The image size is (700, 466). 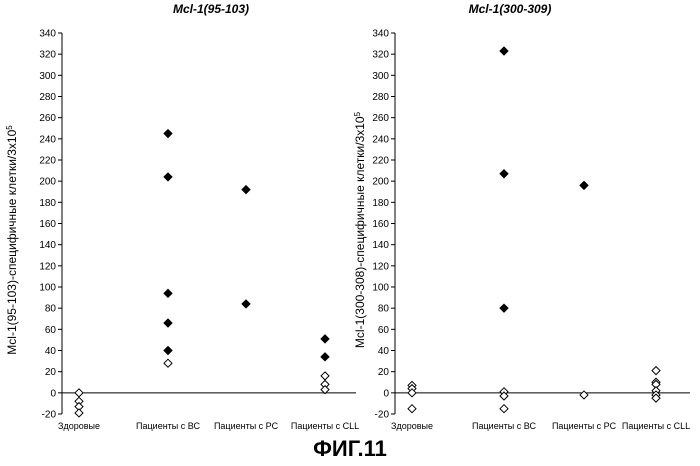 What do you see at coordinates (350, 448) in the screenshot?
I see `figure-caption: ФИГ.11` at bounding box center [350, 448].